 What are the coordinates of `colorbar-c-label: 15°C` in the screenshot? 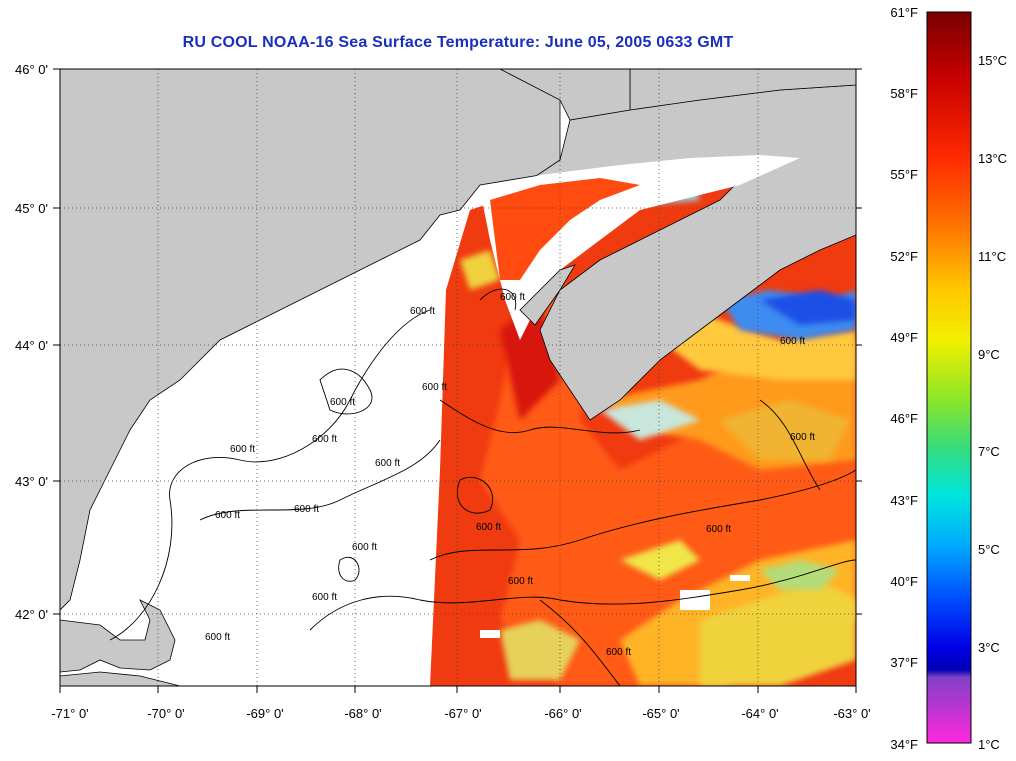 It's located at (992, 60).